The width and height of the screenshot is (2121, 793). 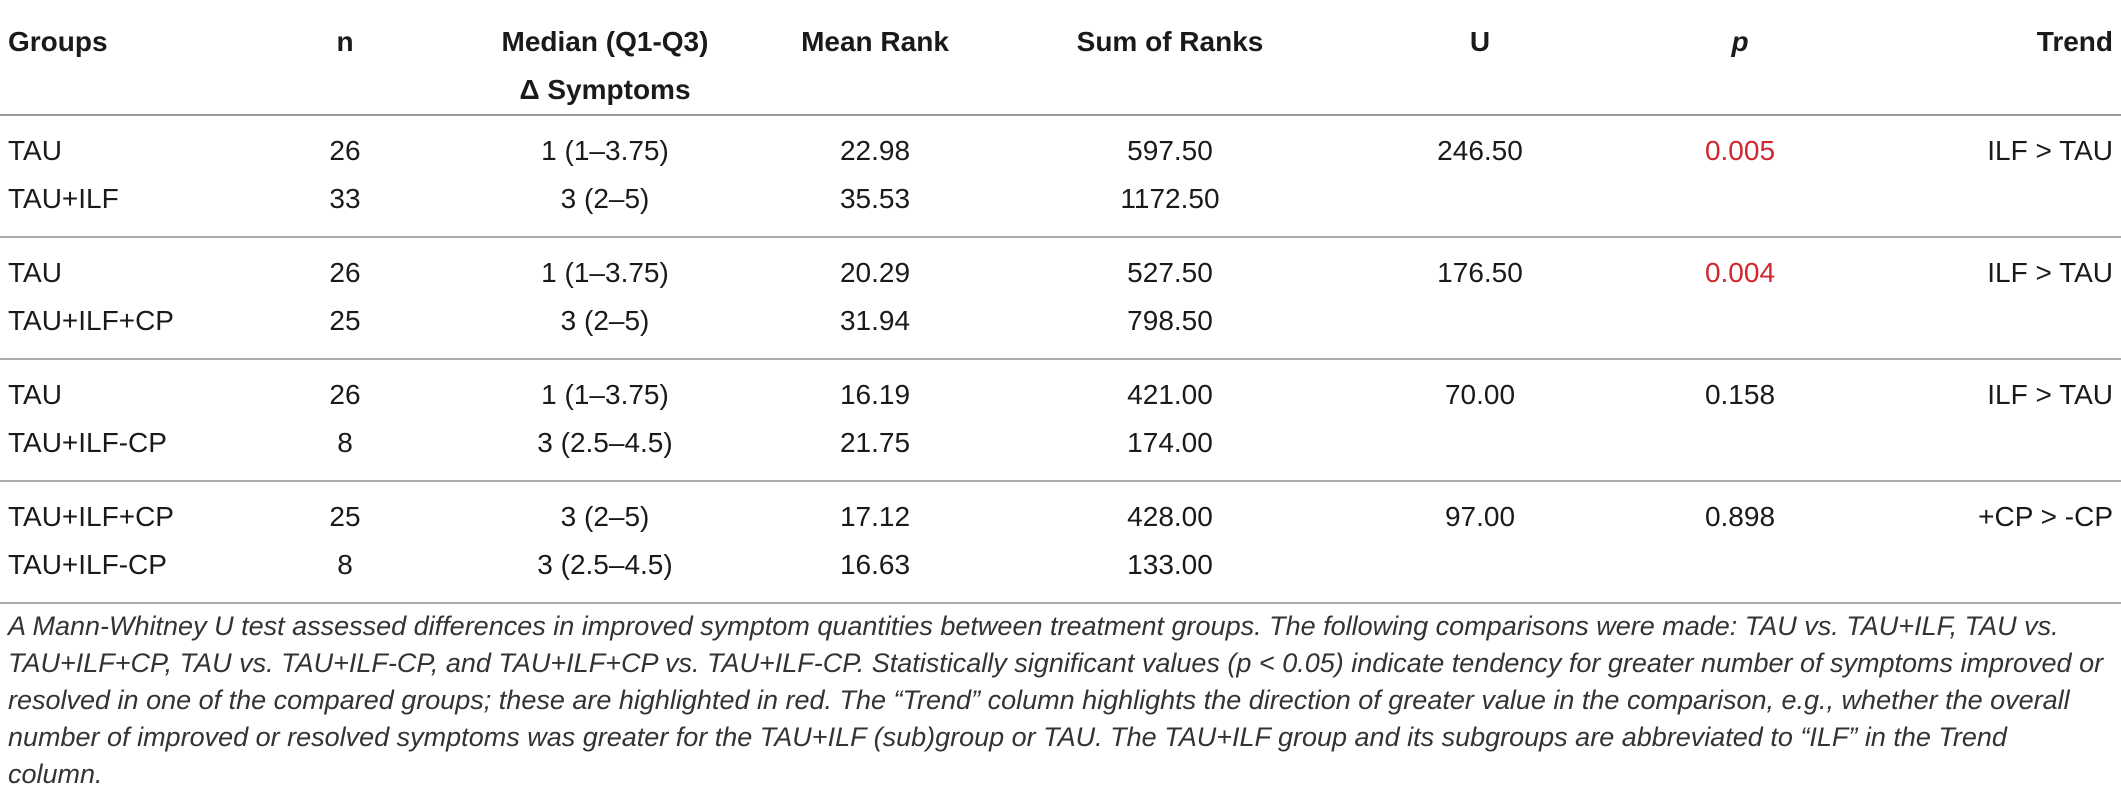 What do you see at coordinates (1480, 394) in the screenshot?
I see `cell-u: 70.00` at bounding box center [1480, 394].